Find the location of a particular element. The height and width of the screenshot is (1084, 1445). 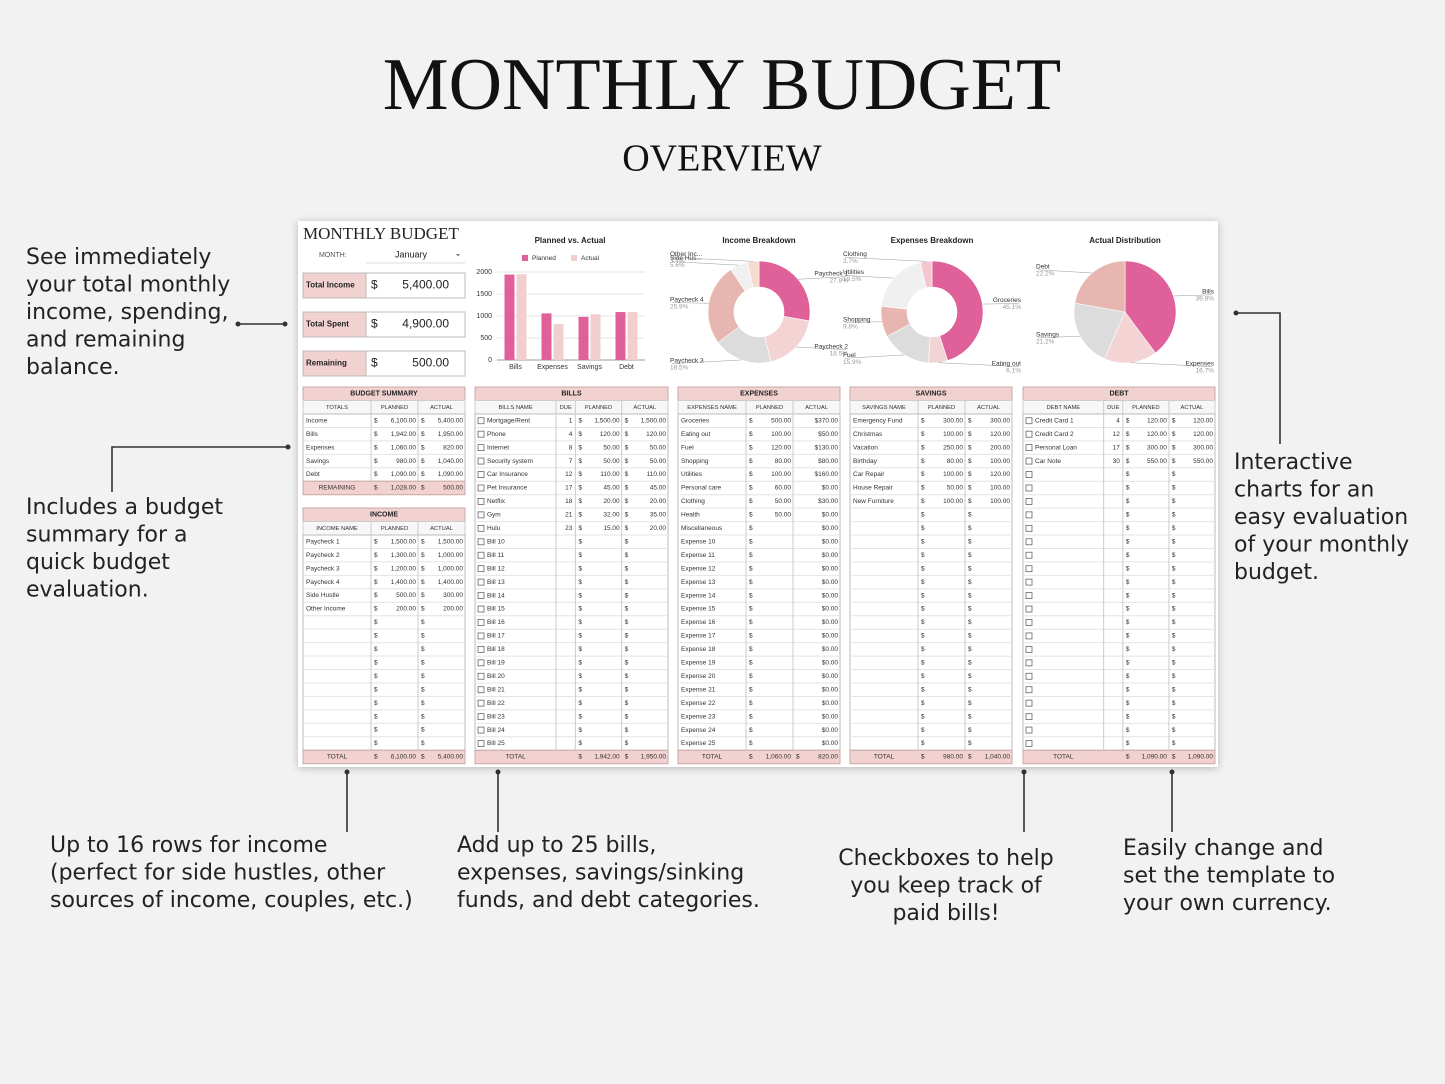

slice-label: Savings is located at coordinates (1048, 335).